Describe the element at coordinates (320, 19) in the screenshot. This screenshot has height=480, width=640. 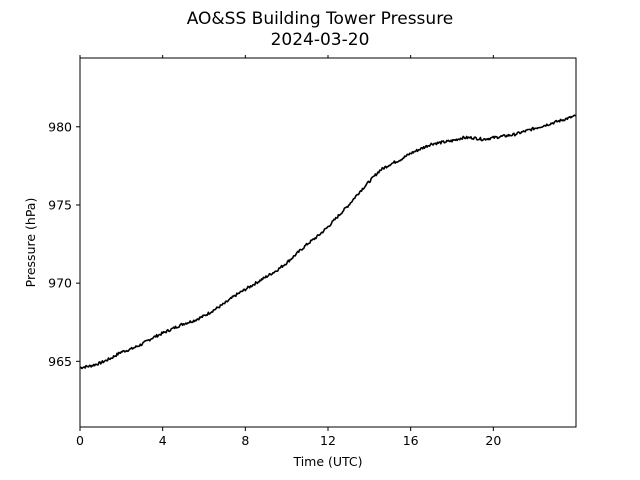
I see `chart-title: AO&SS Building Tower Pressure` at that location.